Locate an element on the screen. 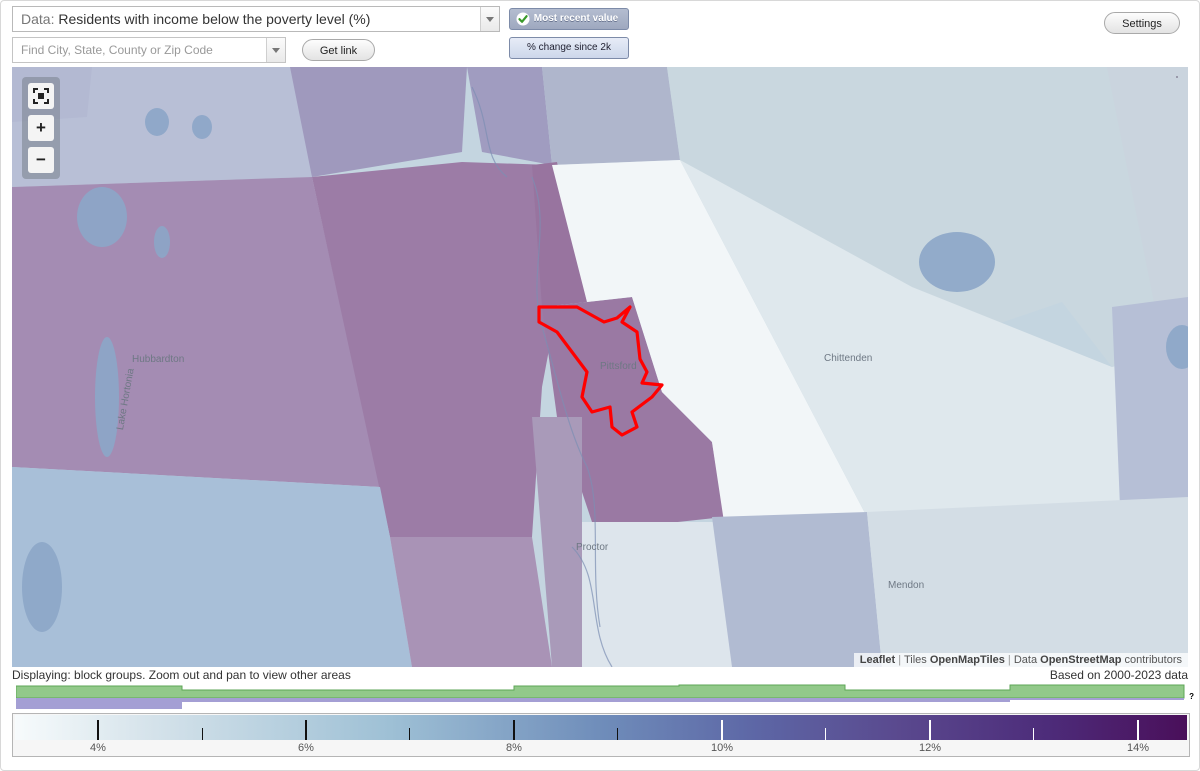 This screenshot has width=1200, height=771. plus-icon: + is located at coordinates (41, 127).